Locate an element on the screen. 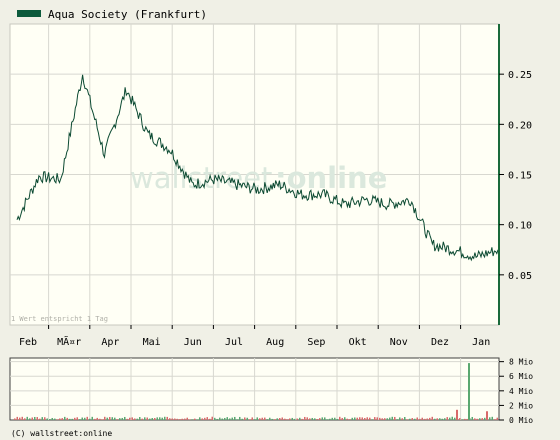 This screenshot has width=560, height=440. y-tick-label: 0.20 is located at coordinates (520, 125).